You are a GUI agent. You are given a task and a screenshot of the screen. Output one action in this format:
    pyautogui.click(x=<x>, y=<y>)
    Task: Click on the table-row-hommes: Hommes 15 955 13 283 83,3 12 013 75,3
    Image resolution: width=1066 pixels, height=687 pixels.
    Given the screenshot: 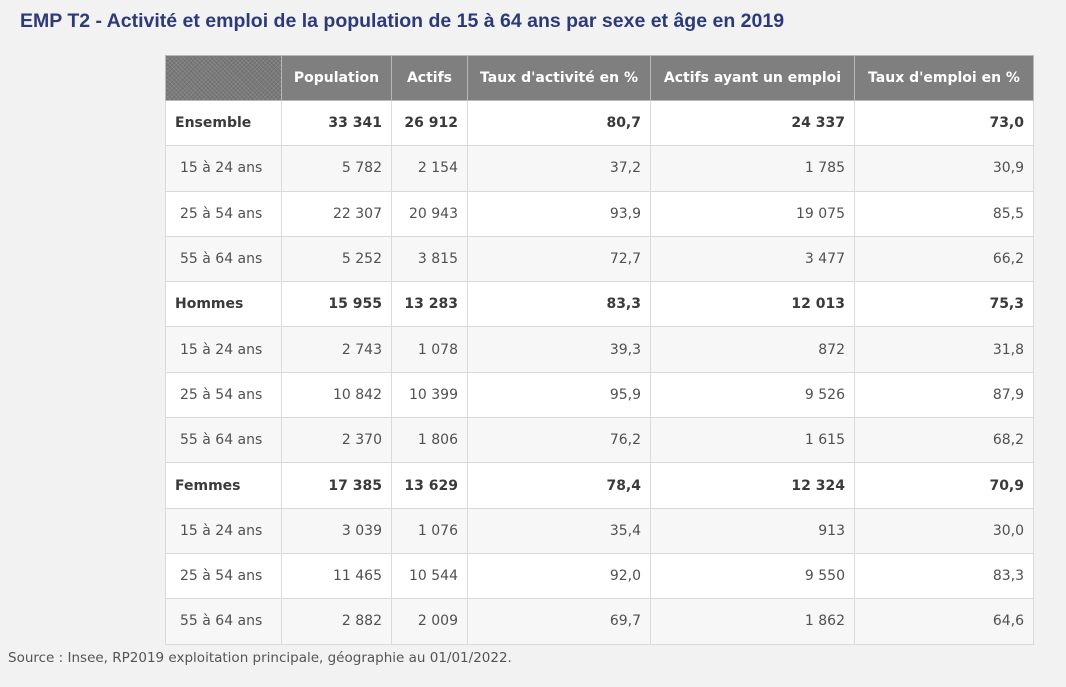 What is the action you would take?
    pyautogui.click(x=599, y=304)
    